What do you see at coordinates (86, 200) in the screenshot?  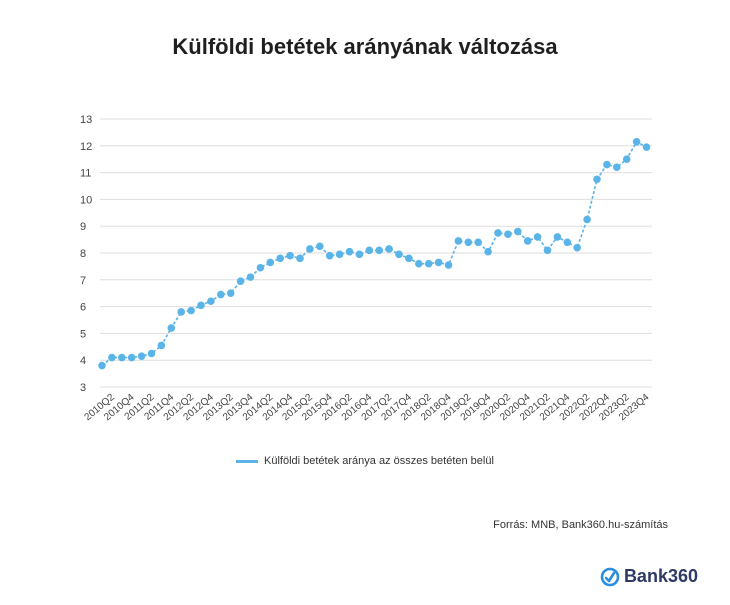 I see `y-tick-label: 10` at bounding box center [86, 200].